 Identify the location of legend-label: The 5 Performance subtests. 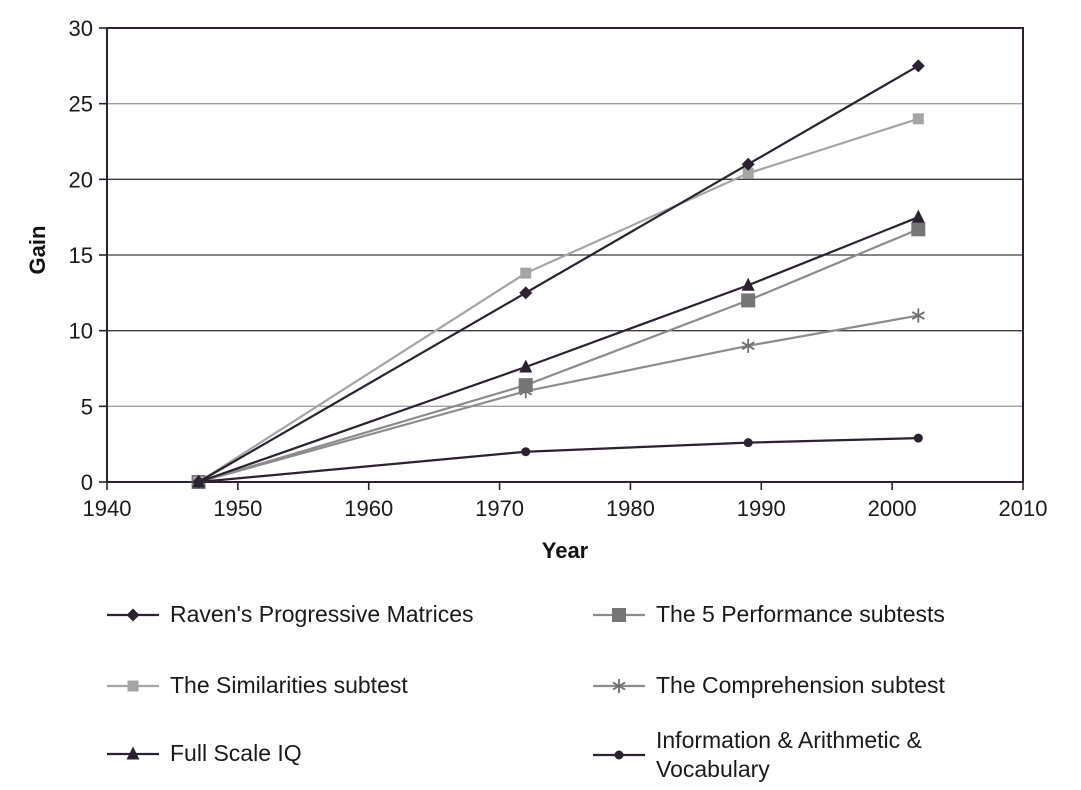
(800, 614).